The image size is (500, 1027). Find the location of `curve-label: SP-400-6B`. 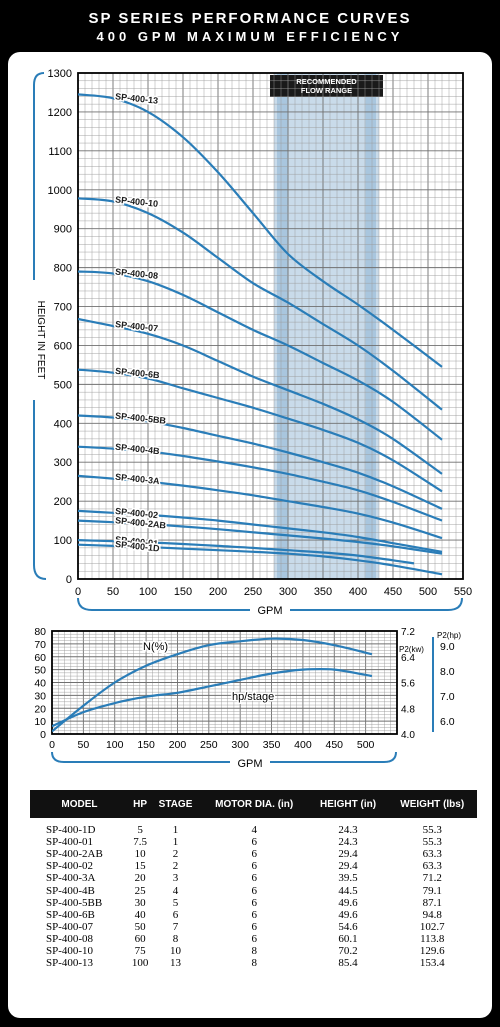

curve-label: SP-400-6B is located at coordinates (138, 373).